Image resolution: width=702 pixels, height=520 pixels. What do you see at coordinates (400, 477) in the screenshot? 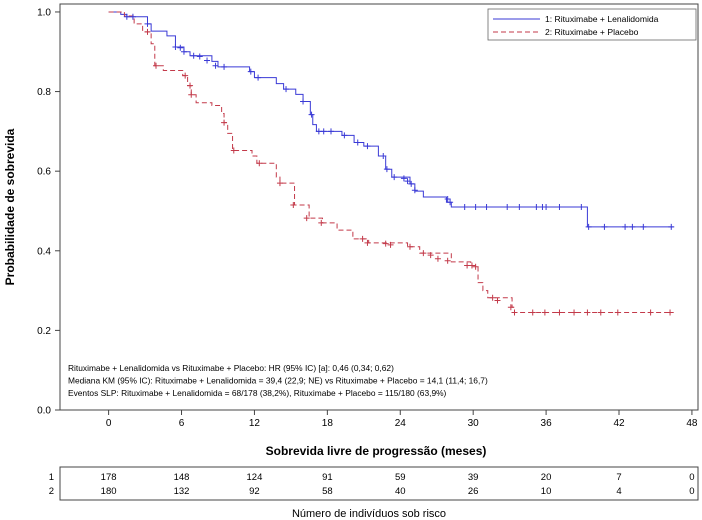
I see `risk-cell-1-24: 59` at bounding box center [400, 477].